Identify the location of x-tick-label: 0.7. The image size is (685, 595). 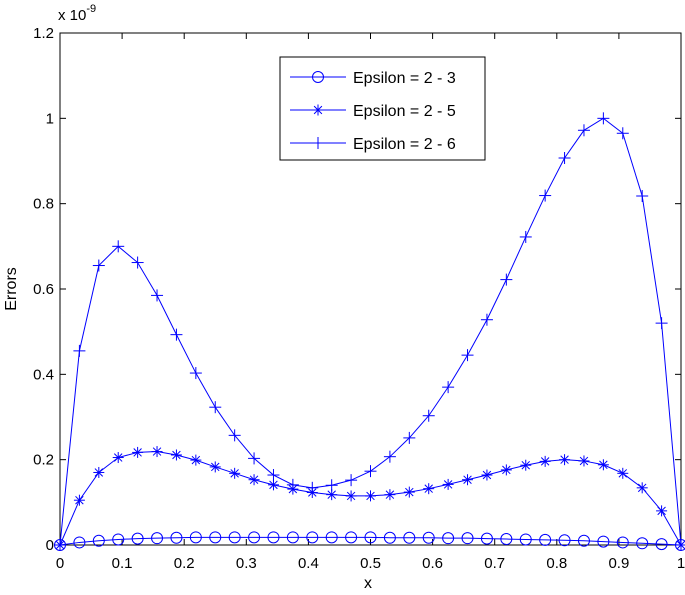
(494, 563).